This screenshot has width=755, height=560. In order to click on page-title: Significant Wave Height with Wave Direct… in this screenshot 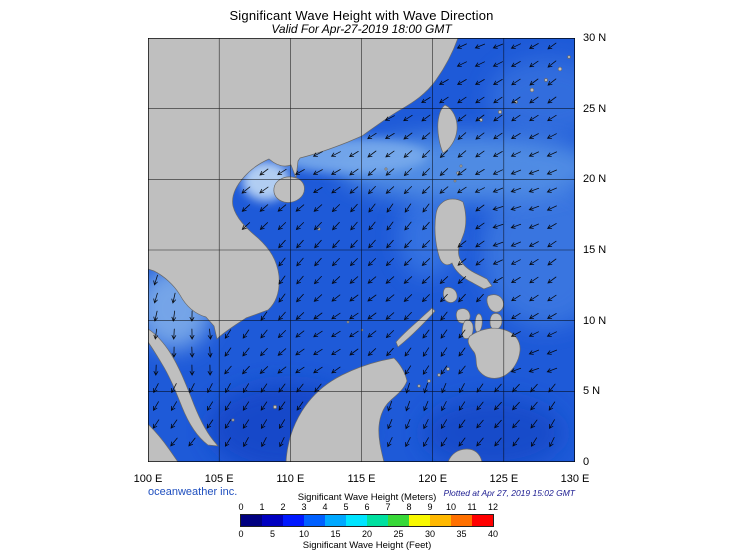, I will do `click(361, 15)`.